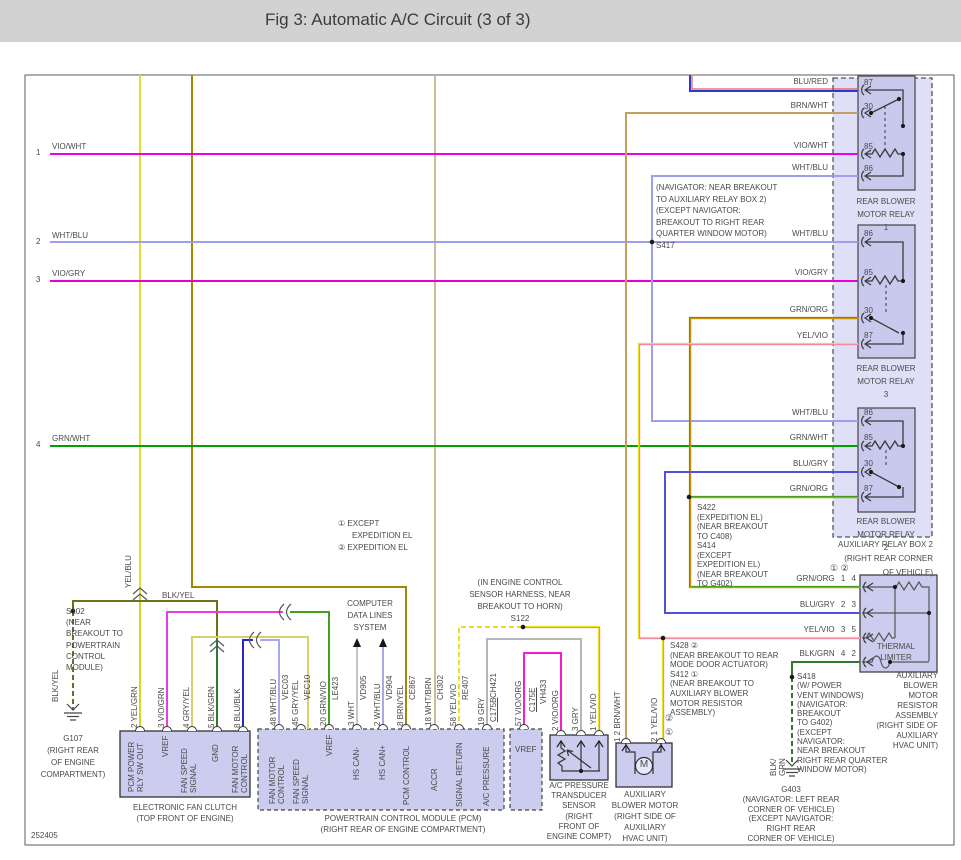 Image resolution: width=961 pixels, height=860 pixels. I want to click on relay2-pin-30: 30, so click(868, 463).